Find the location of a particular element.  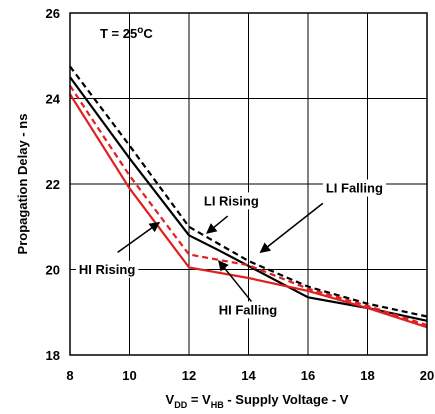

x-tick-label: 18 is located at coordinates (367, 375).